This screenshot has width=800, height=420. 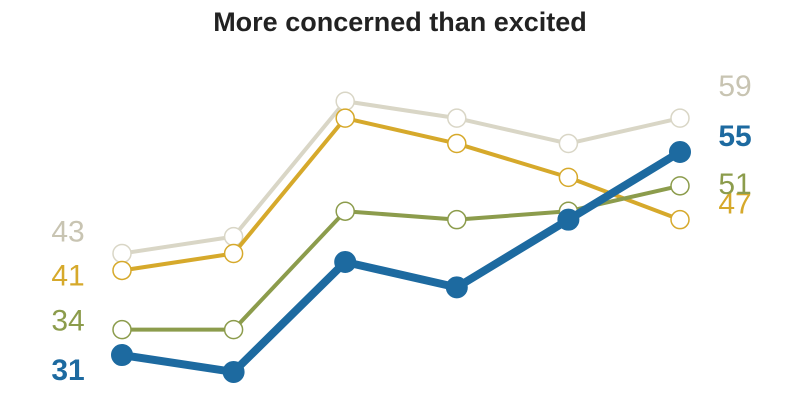 I want to click on start-label: 34, so click(x=67, y=321).